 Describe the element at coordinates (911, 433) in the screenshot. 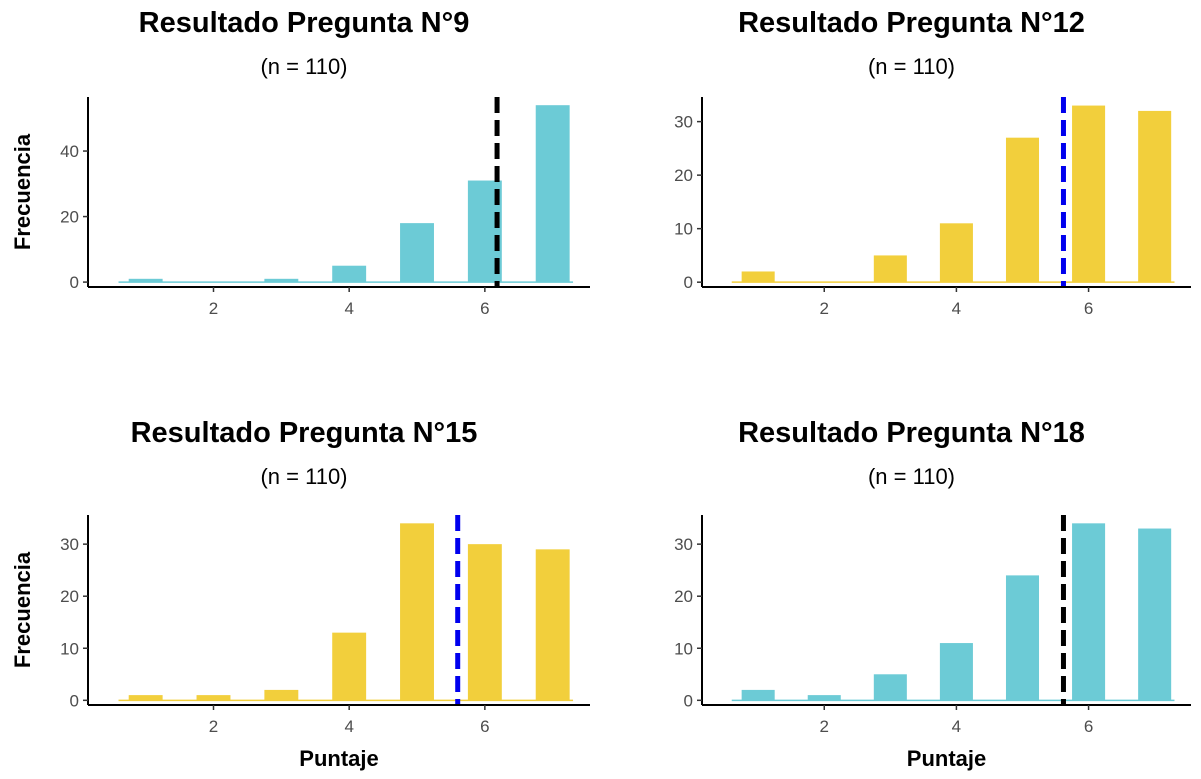

I see `chart-title: Resultado Pregunta N°18` at that location.